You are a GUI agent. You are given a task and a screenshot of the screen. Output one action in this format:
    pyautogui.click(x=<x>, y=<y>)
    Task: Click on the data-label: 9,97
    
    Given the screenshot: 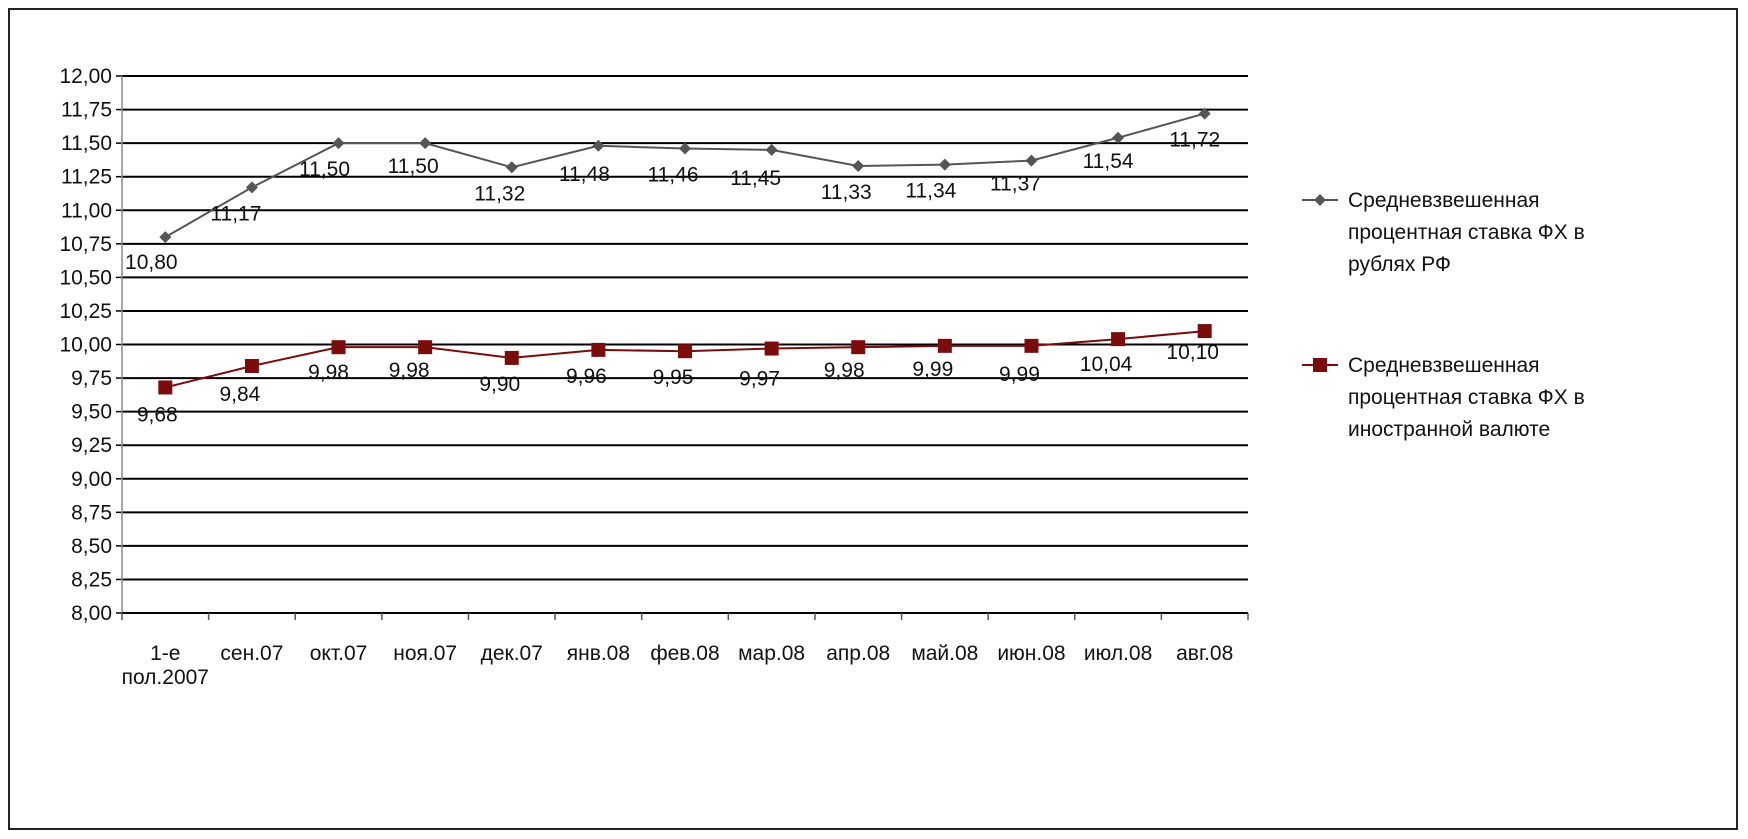 What is the action you would take?
    pyautogui.click(x=759, y=379)
    